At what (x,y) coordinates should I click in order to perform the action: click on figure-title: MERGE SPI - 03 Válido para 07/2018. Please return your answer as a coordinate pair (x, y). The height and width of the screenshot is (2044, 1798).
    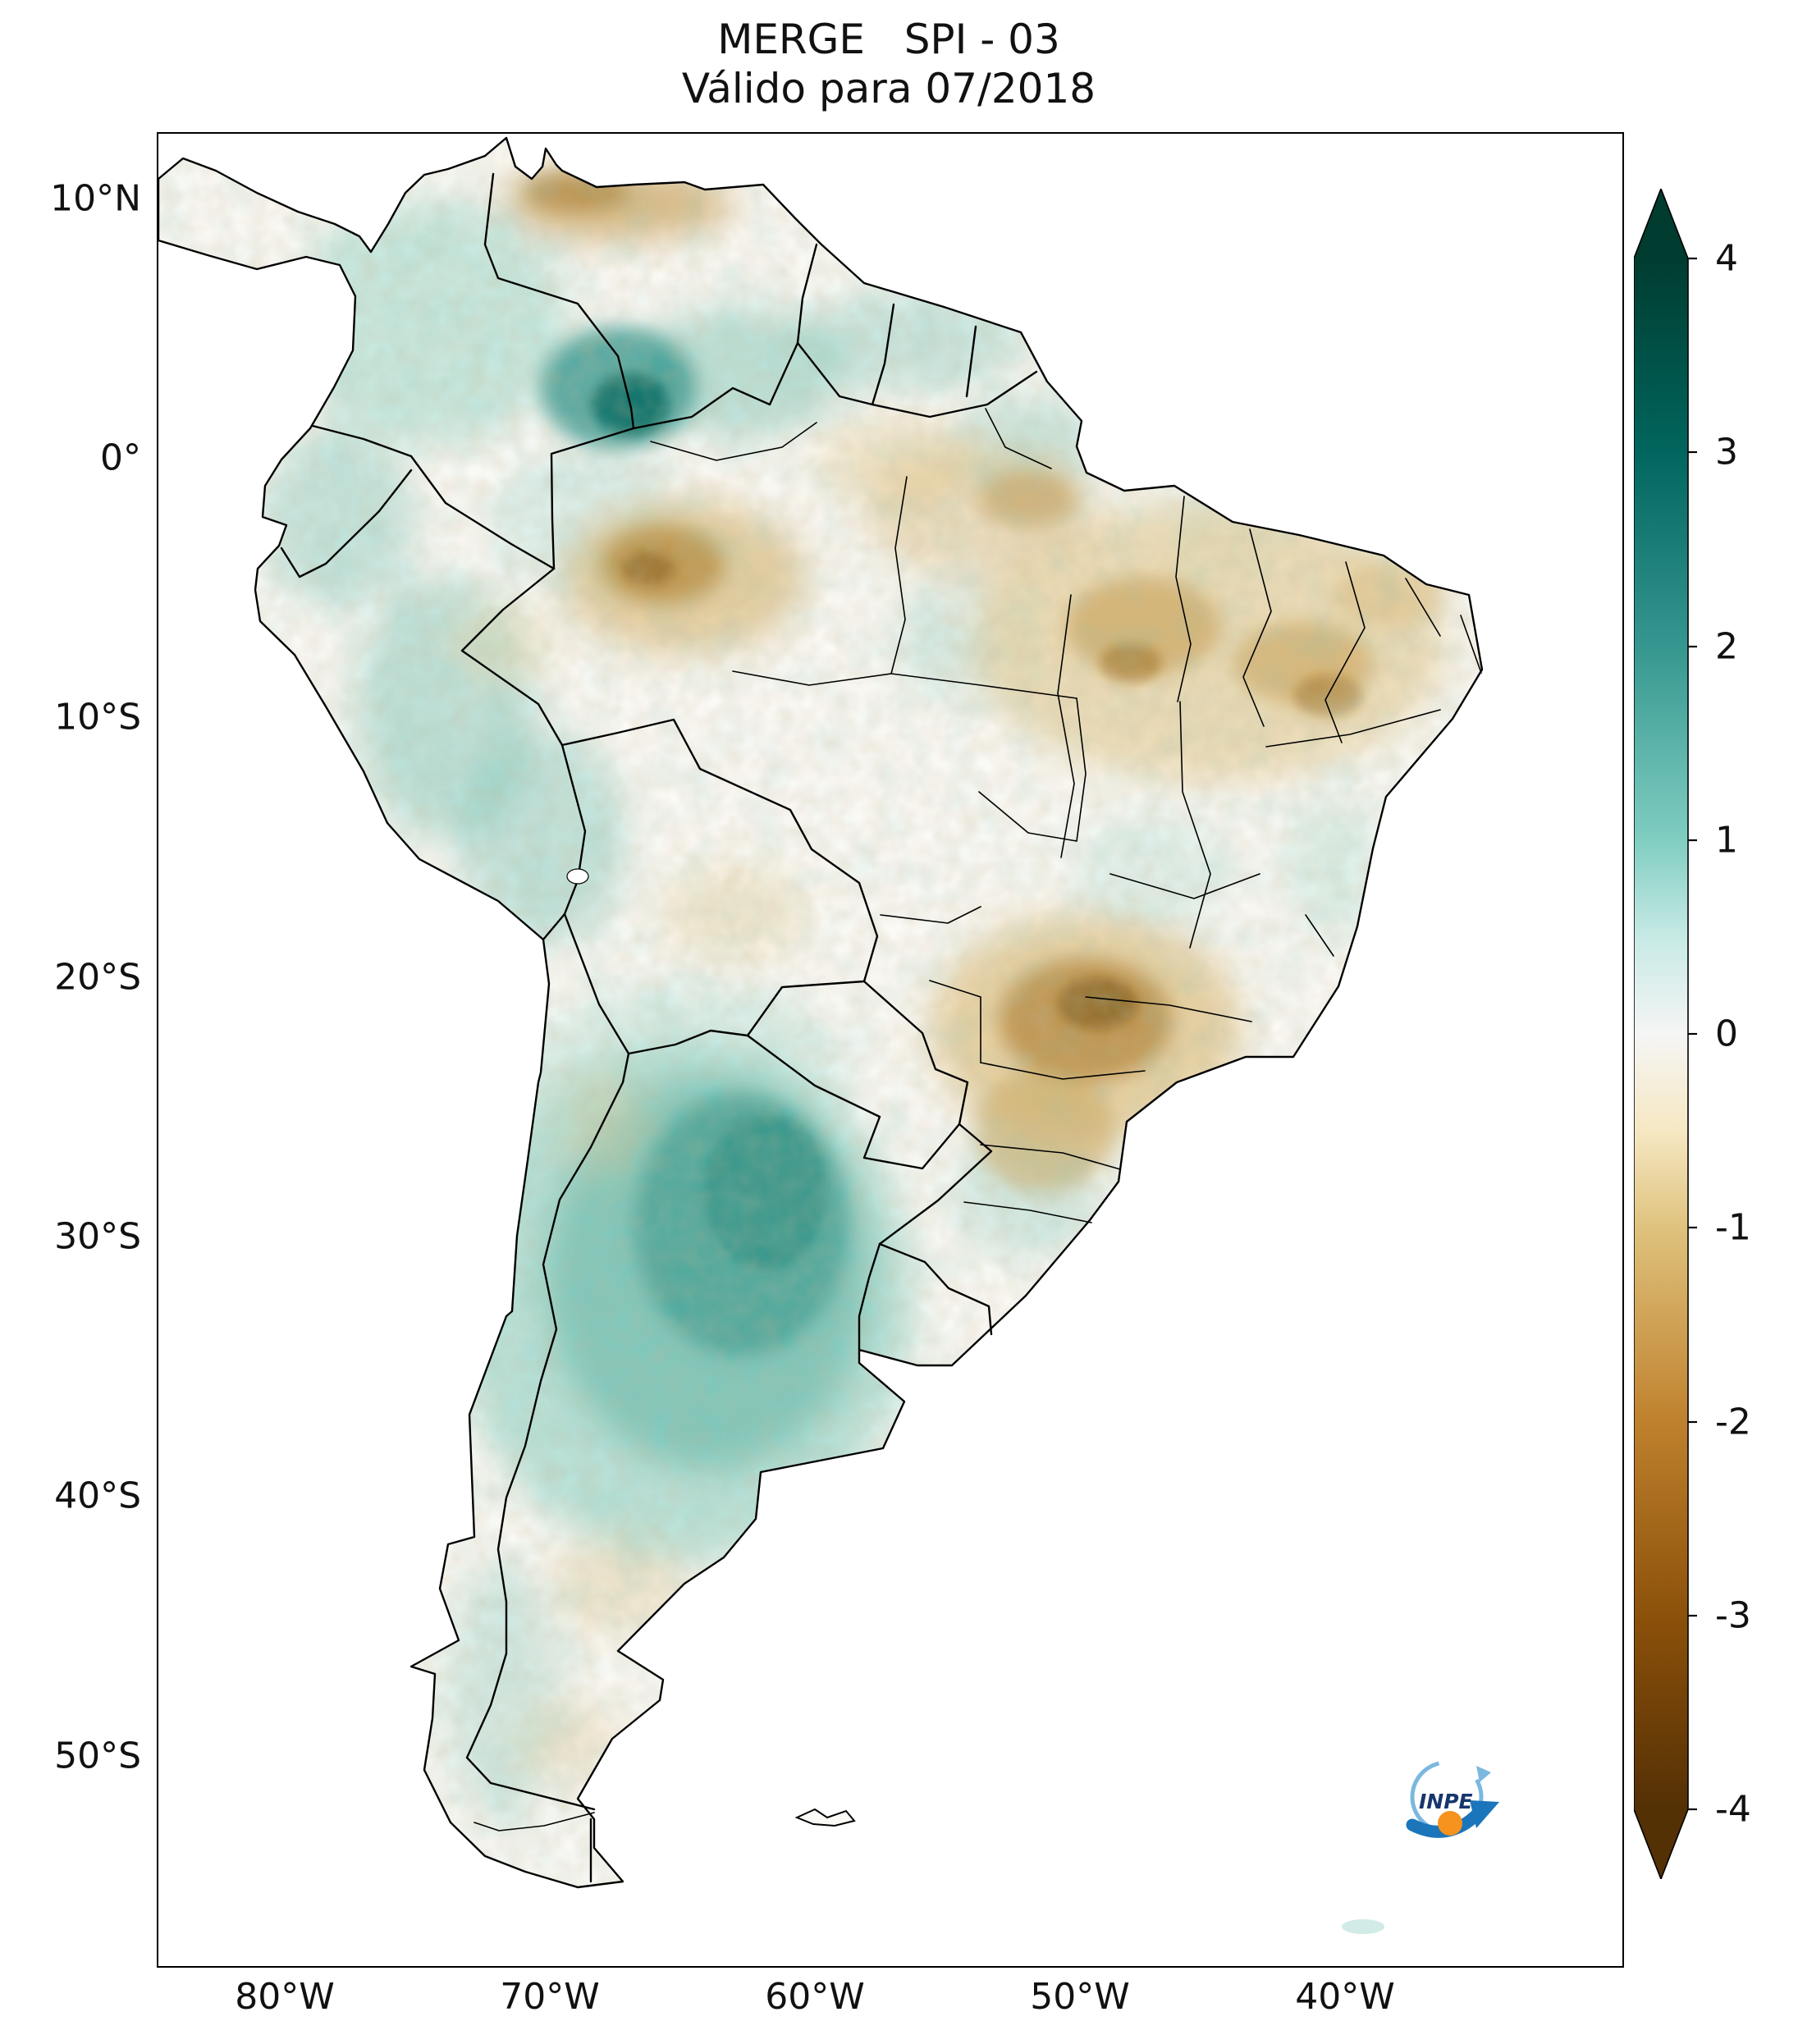
    Looking at the image, I should click on (889, 64).